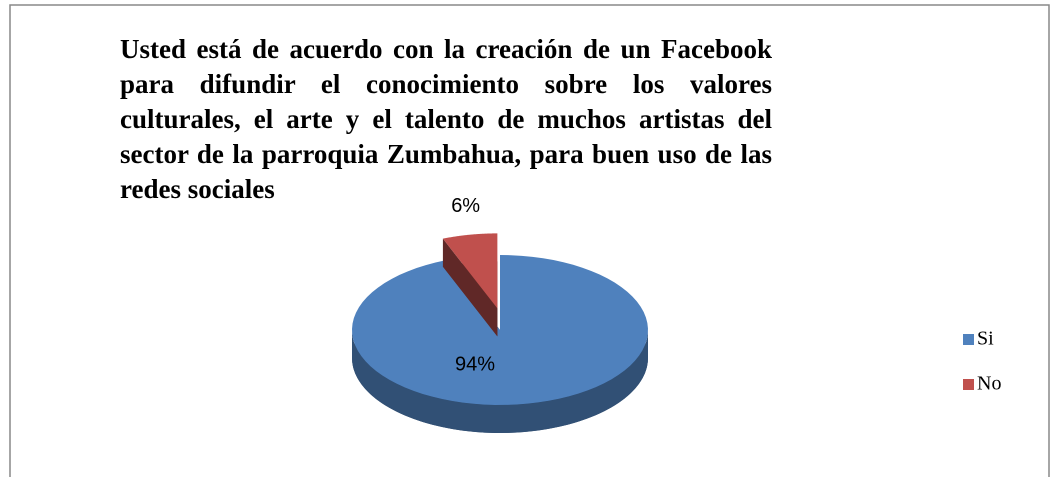  Describe the element at coordinates (985, 339) in the screenshot. I see `legend-label: Si` at that location.